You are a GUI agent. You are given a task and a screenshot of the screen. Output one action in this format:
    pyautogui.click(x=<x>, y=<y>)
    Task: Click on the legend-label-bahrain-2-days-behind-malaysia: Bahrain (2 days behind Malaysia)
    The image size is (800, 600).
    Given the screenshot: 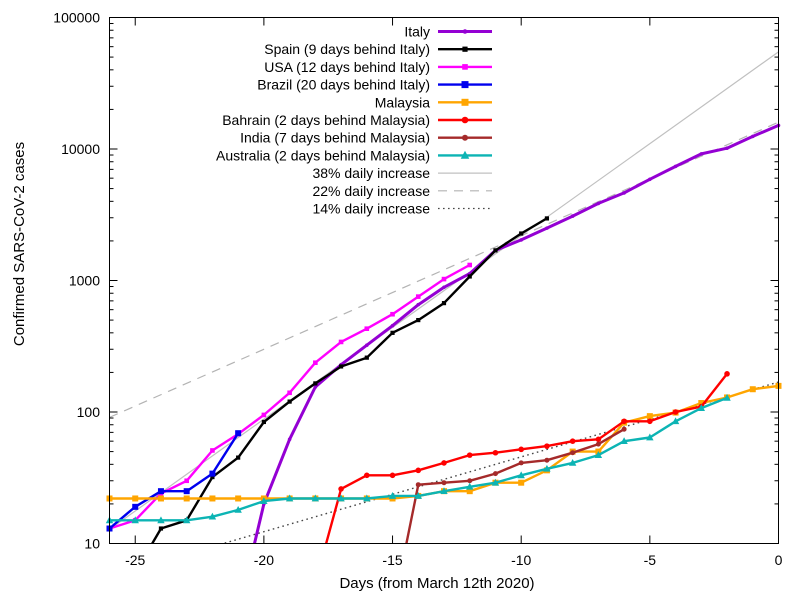 What is the action you would take?
    pyautogui.click(x=326, y=120)
    